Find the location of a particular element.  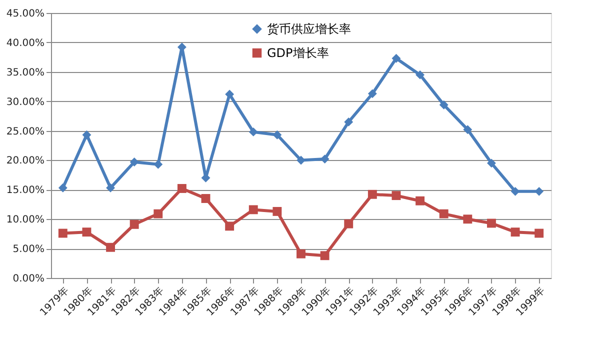

y-tick-label: 15.00% is located at coordinates (25, 190).